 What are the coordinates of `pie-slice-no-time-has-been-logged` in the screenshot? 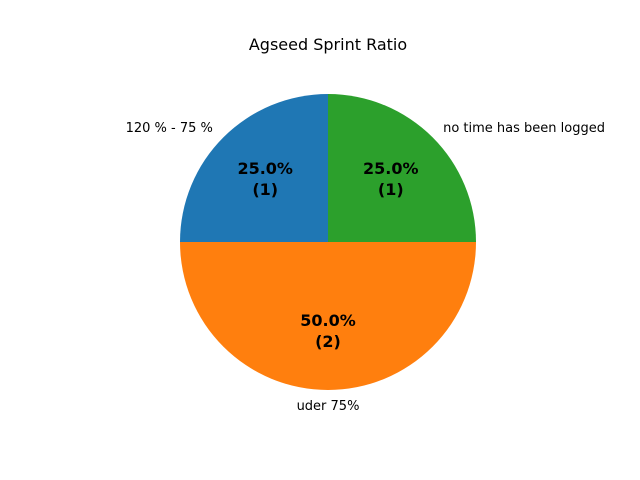 It's located at (402, 168).